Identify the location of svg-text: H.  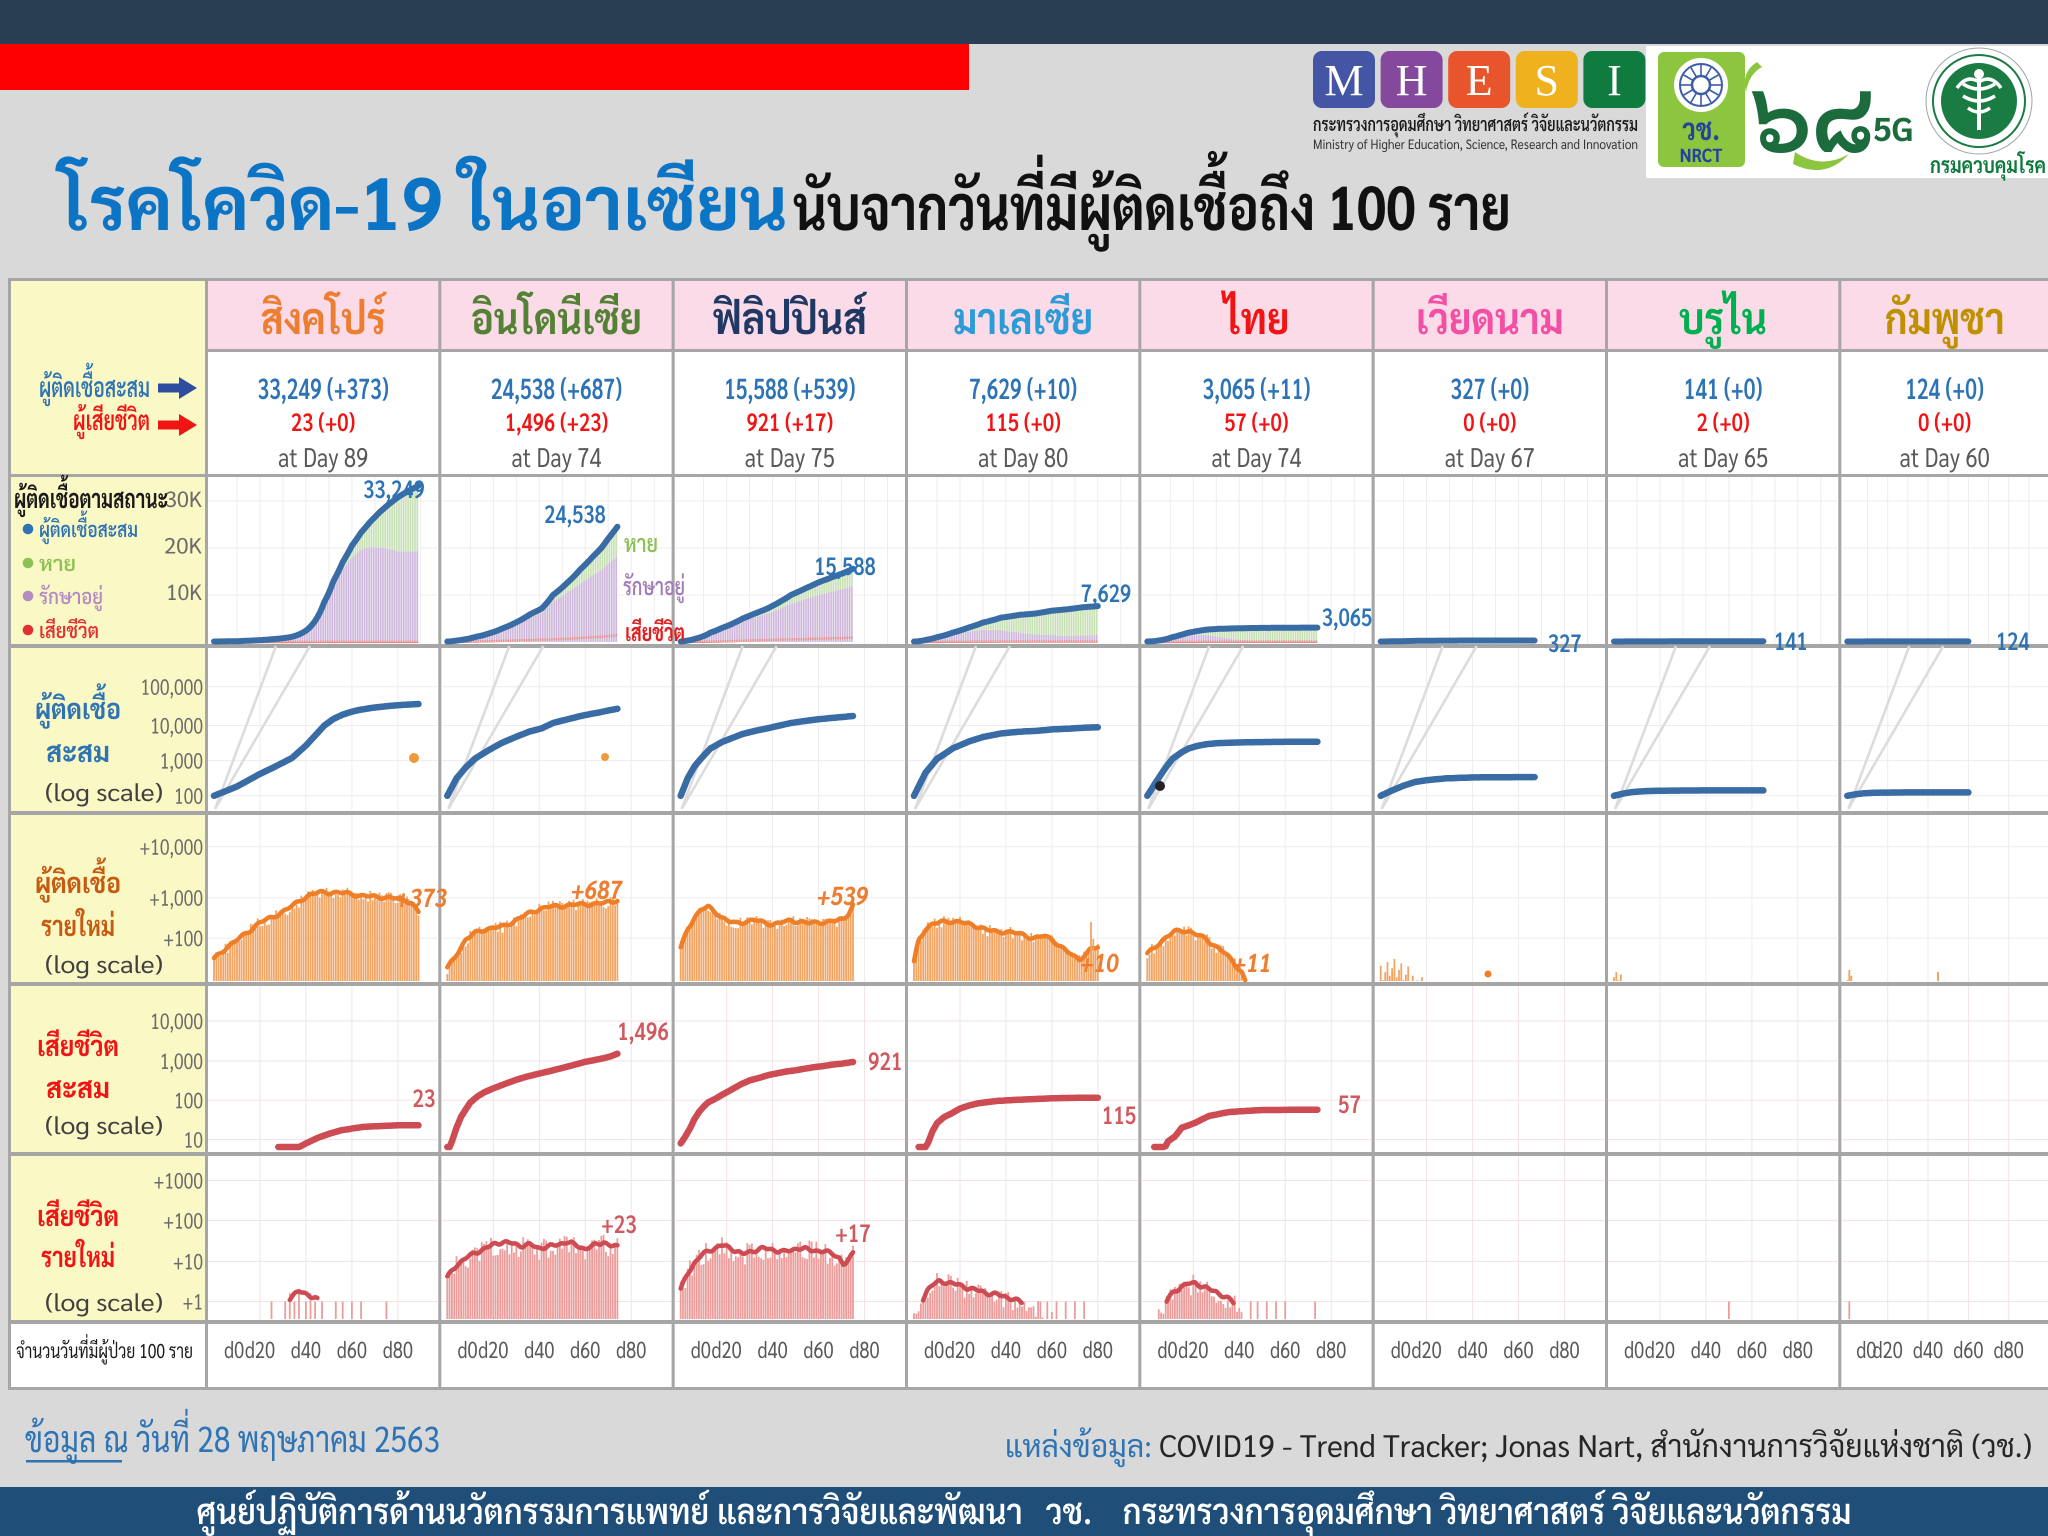
(1412, 80).